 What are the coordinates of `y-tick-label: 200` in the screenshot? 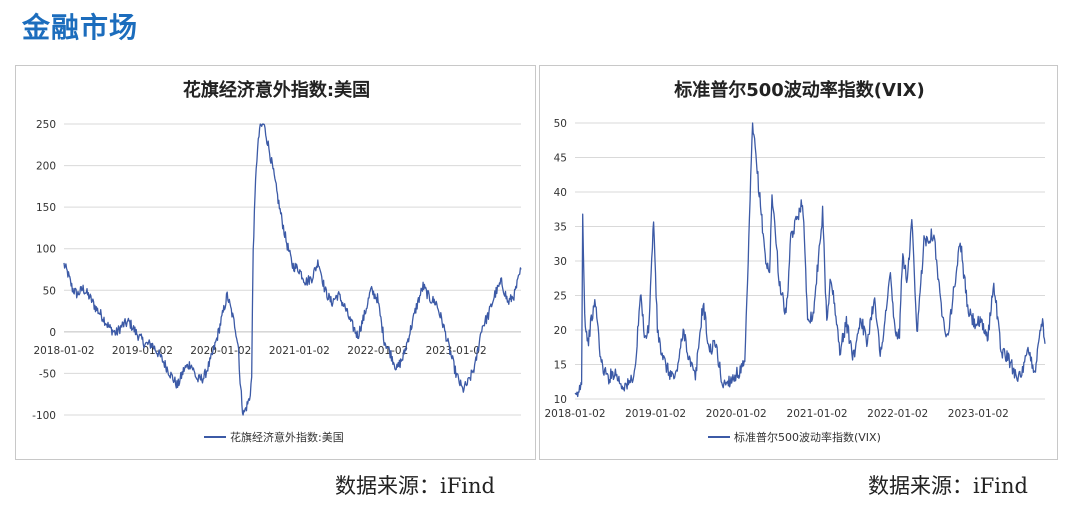 It's located at (46, 167).